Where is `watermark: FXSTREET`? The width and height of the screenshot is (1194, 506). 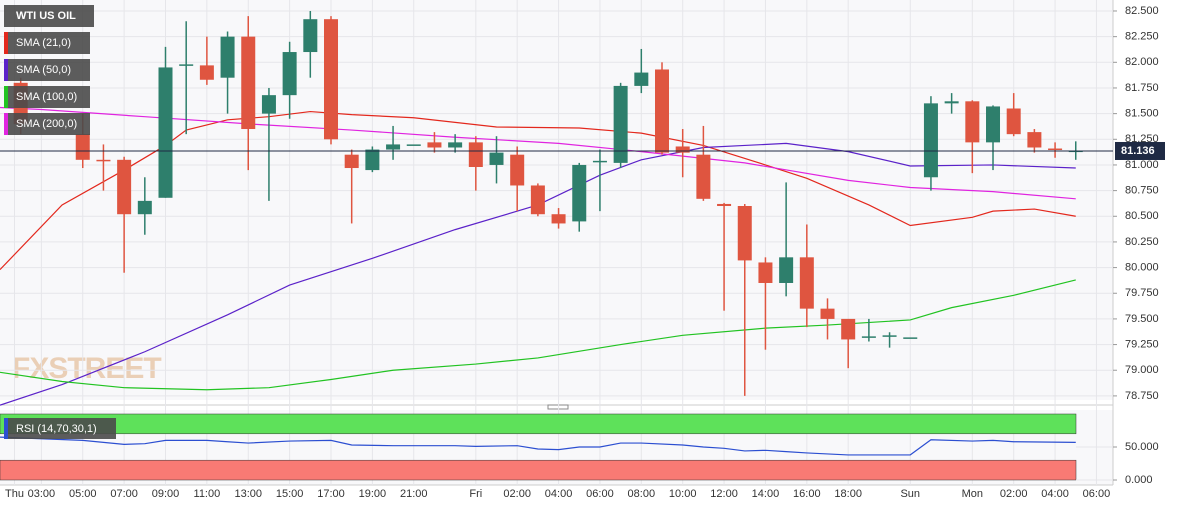 watermark: FXSTREET is located at coordinates (86, 368).